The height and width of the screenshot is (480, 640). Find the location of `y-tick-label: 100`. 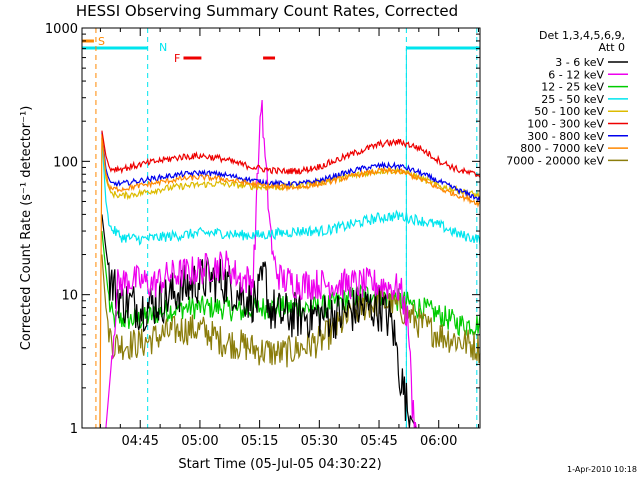

y-tick-label: 100 is located at coordinates (65, 162).